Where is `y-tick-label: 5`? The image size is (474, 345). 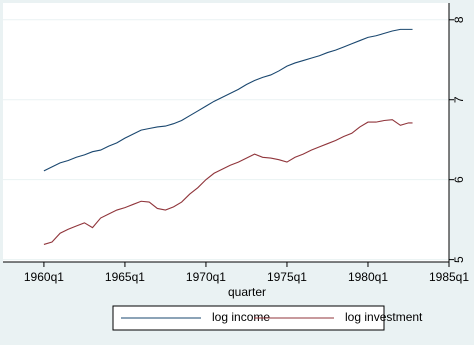
y-tick-label: 5 is located at coordinates (459, 259).